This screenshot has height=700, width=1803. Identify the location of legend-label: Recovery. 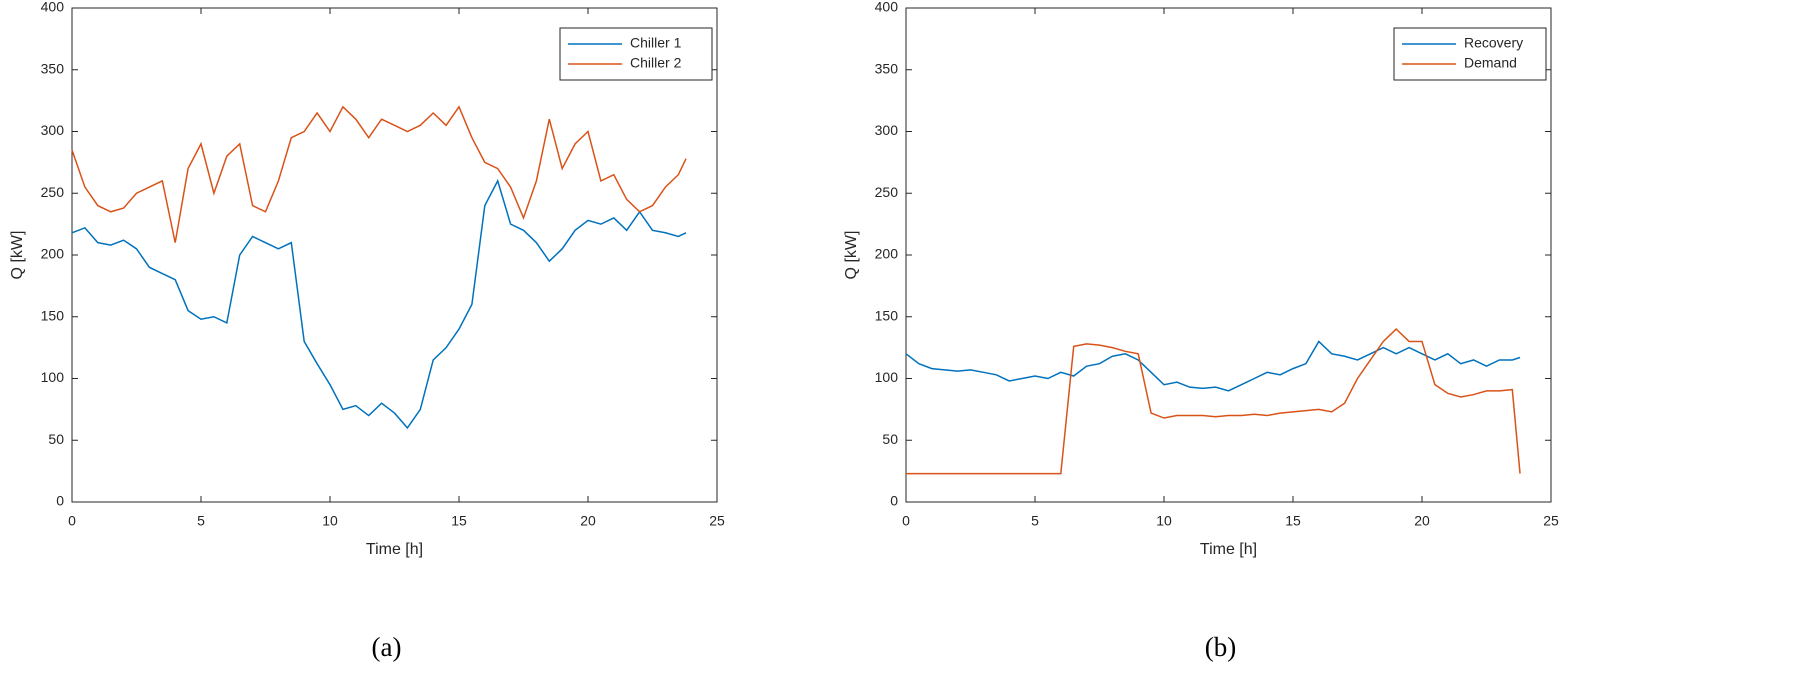
(1493, 43).